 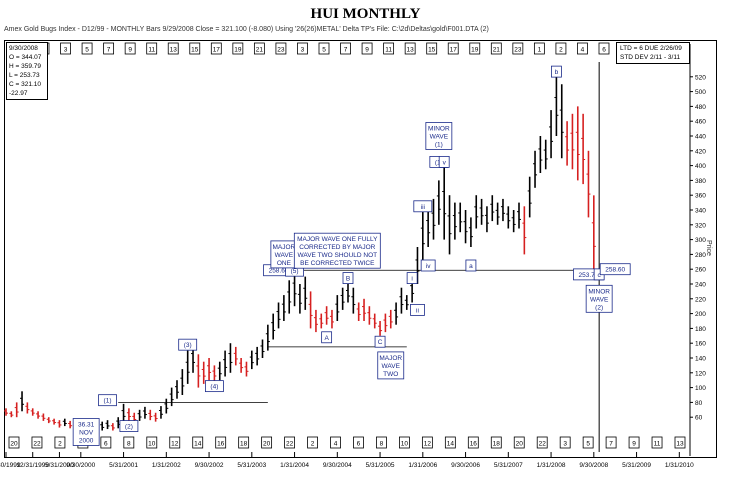 I want to click on wave-annotation-label: a, so click(x=471, y=266).